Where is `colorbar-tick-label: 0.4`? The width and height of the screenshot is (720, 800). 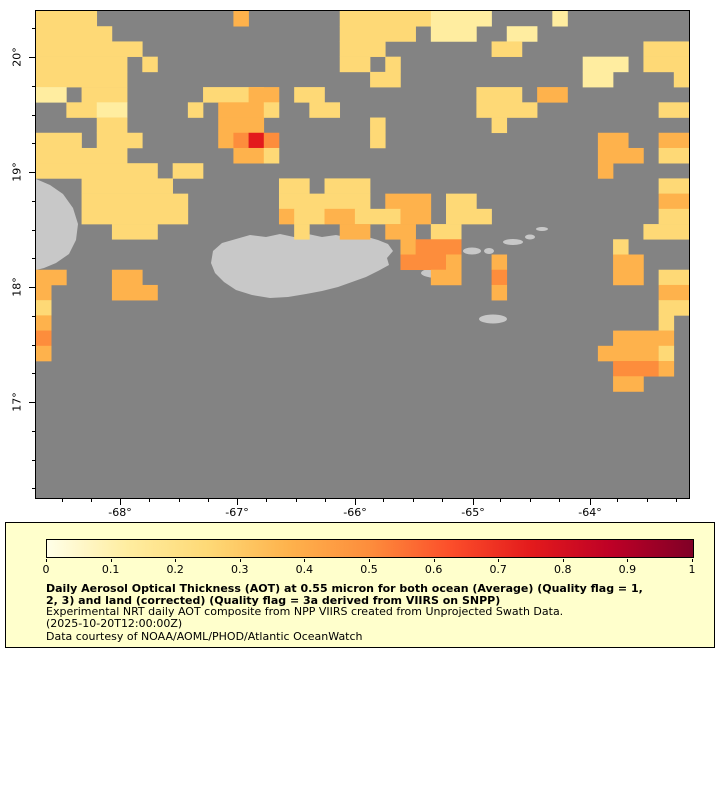
colorbar-tick-label: 0.4 is located at coordinates (304, 569).